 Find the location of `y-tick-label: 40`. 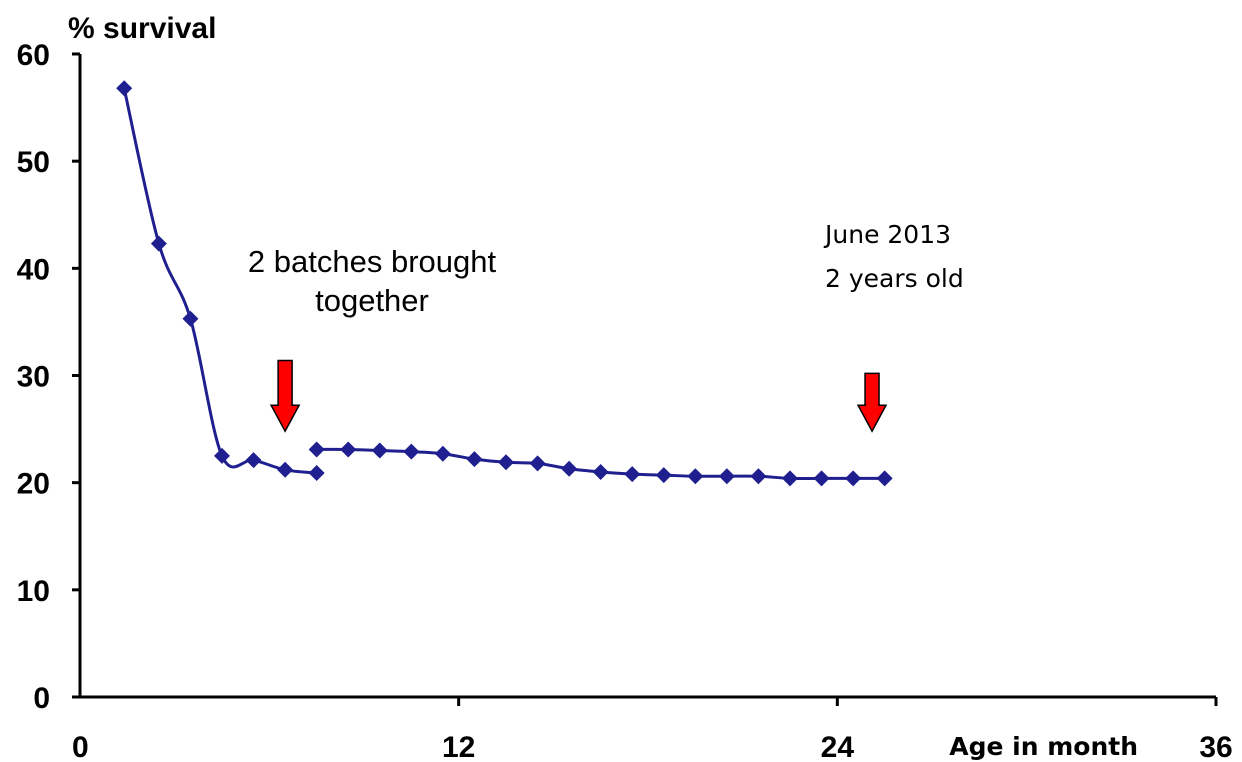

y-tick-label: 40 is located at coordinates (33, 269).